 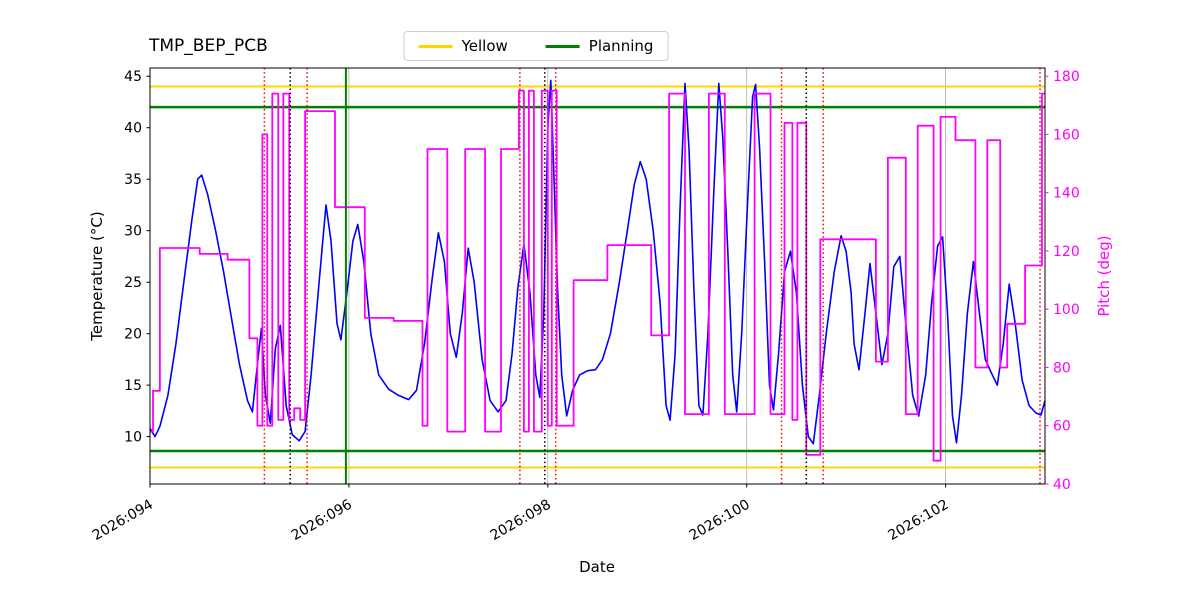 I want to click on y-tick-label-left: 45, so click(x=133, y=77).